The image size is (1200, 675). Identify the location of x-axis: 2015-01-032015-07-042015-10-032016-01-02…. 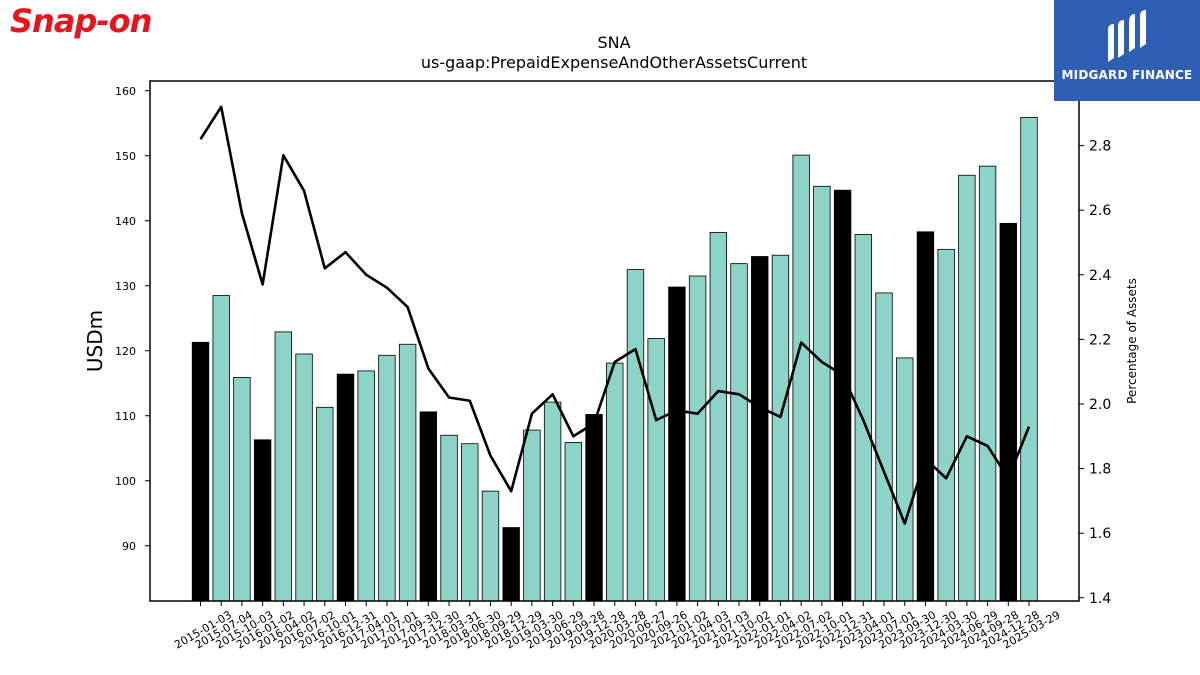
(617, 626).